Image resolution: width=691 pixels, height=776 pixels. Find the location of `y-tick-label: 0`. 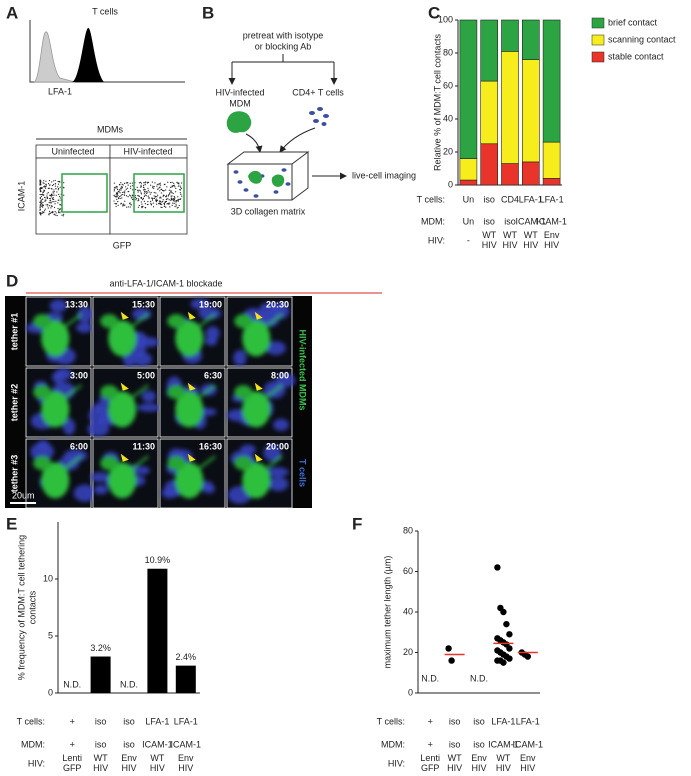

y-tick-label: 0 is located at coordinates (410, 692).